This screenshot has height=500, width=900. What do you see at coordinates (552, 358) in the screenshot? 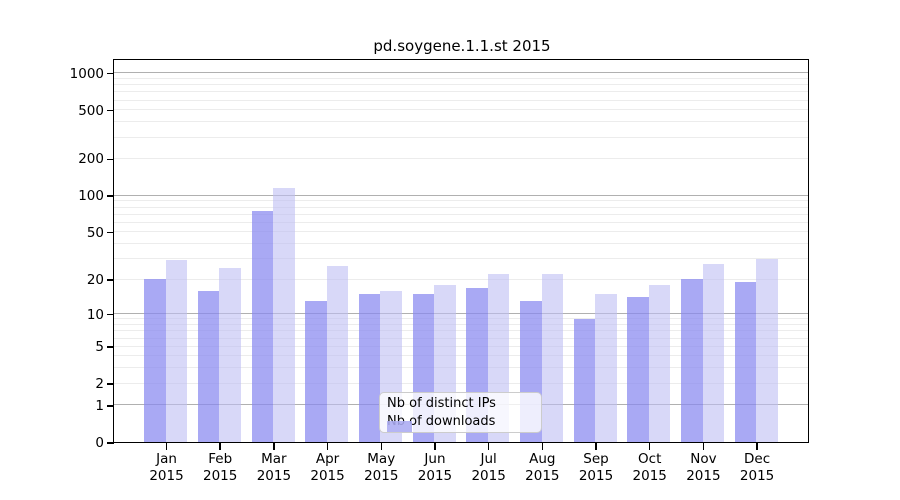
I see `bar-dl-aug` at bounding box center [552, 358].